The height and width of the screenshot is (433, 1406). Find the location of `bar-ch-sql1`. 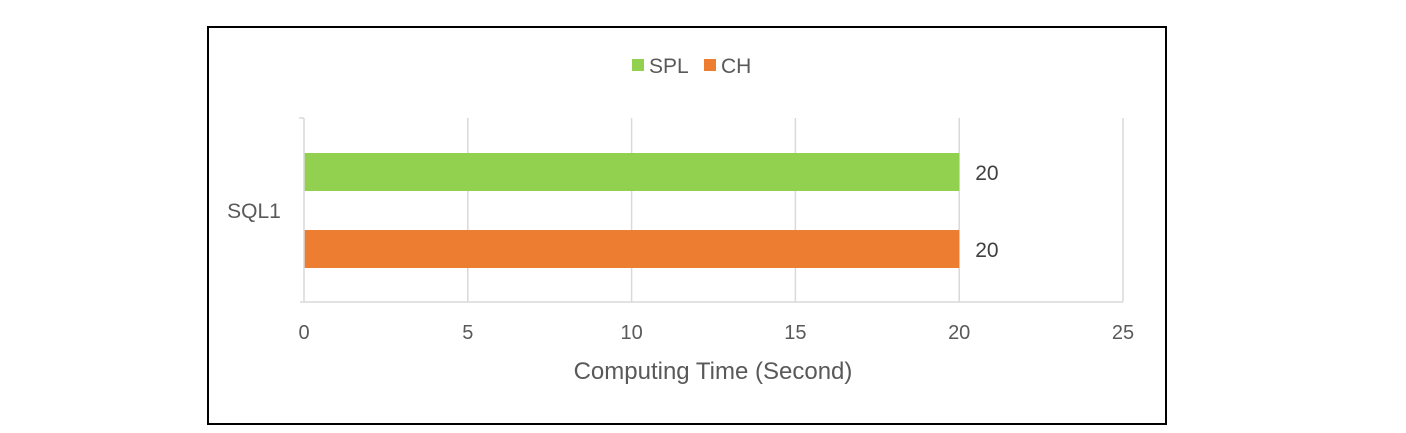

bar-ch-sql1 is located at coordinates (632, 249).